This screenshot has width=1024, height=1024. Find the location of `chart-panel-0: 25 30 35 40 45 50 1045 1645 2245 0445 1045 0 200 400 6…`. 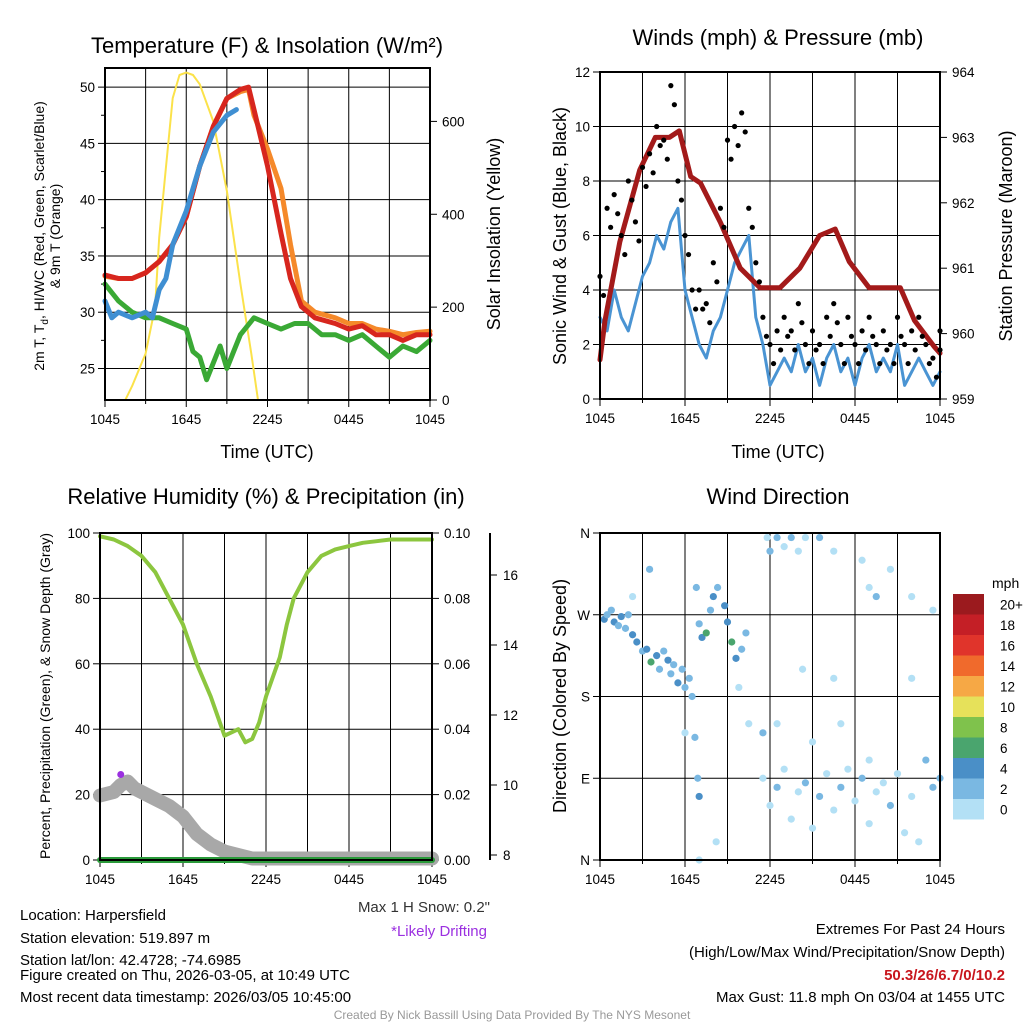

chart-panel-0: 25 30 35 40 45 50 1045 1645 2245 0445 1045 0 200 400 6… is located at coordinates (272, 247).